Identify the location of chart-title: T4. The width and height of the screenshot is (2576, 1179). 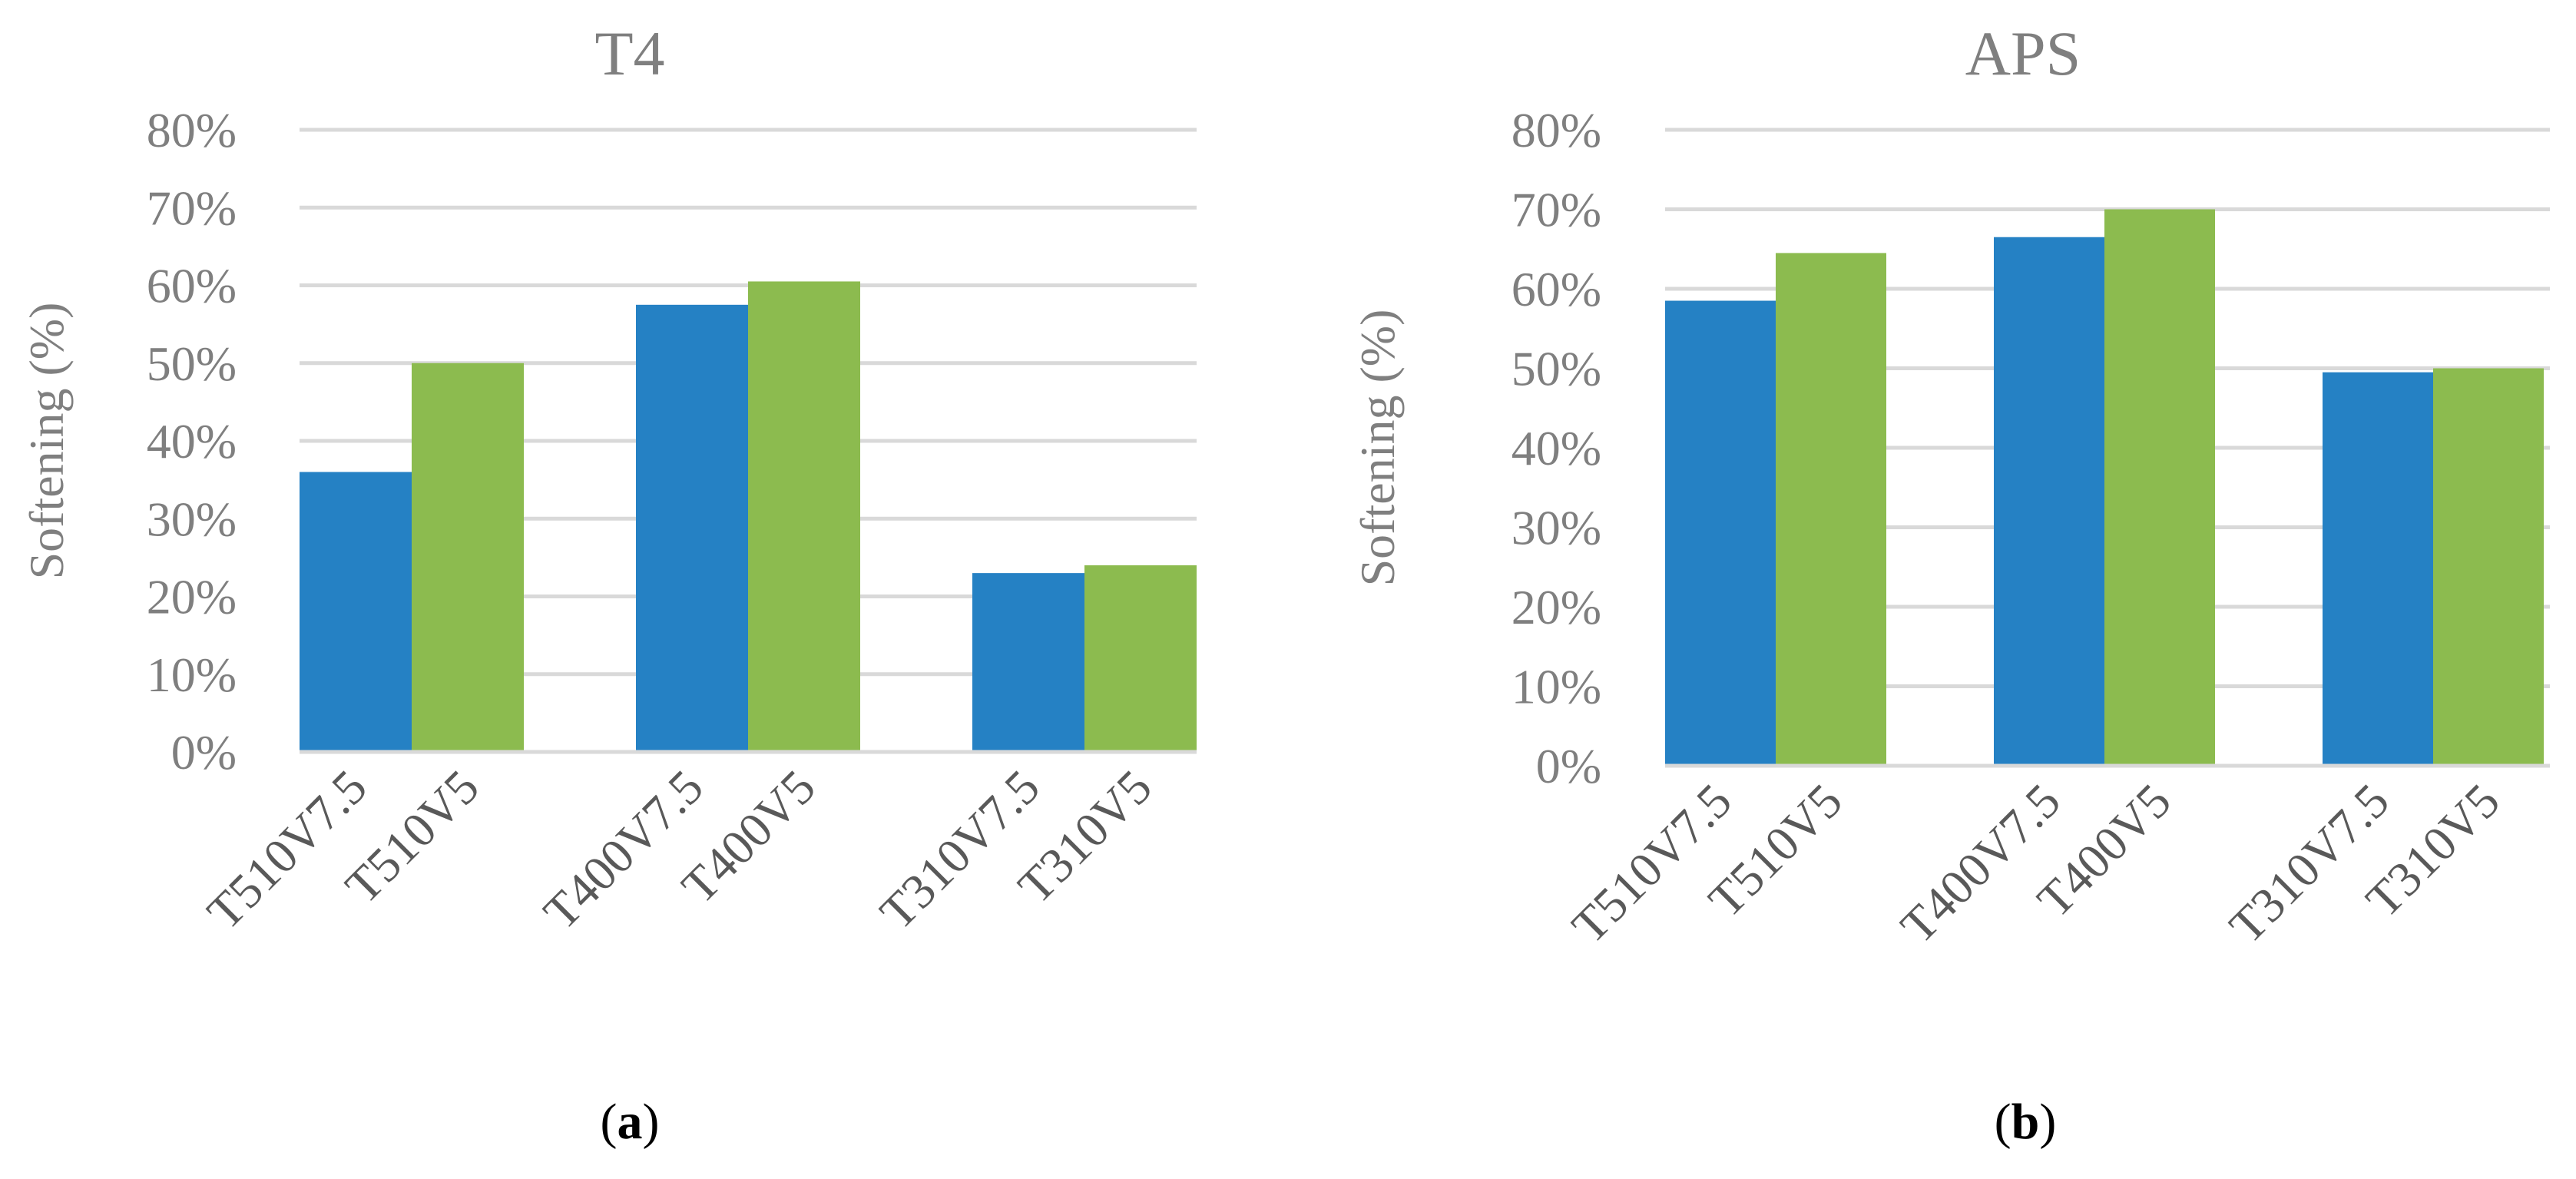
(629, 53).